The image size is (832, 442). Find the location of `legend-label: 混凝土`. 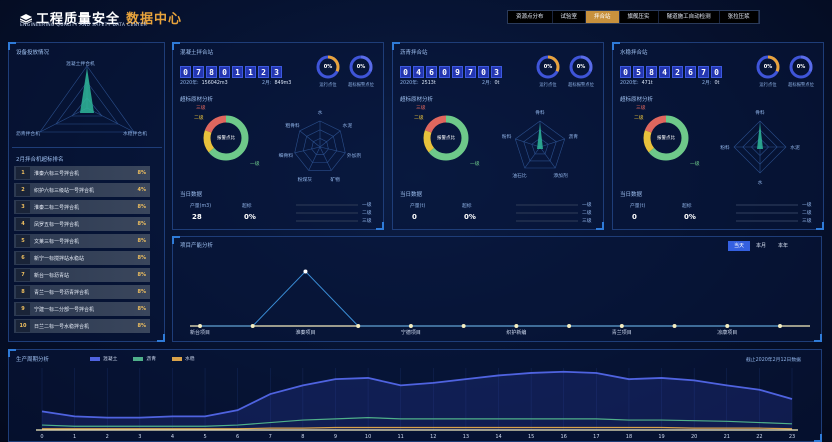

legend-label: 混凝土 is located at coordinates (110, 359).